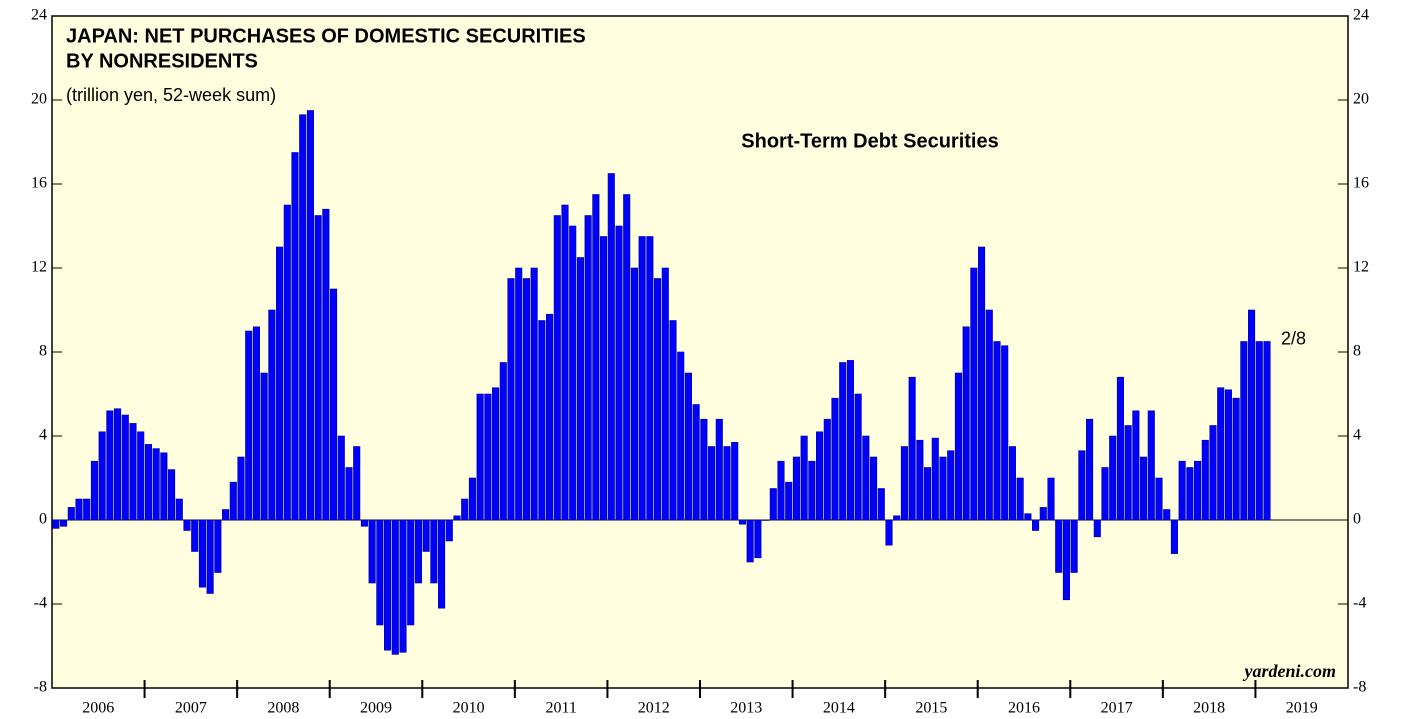 The width and height of the screenshot is (1407, 719). Describe the element at coordinates (1209, 708) in the screenshot. I see `x-tick-label: 2018` at that location.